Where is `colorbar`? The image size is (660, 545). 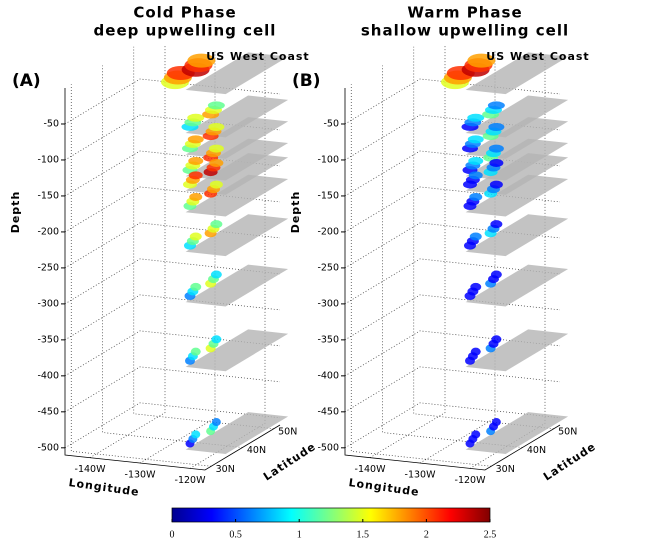 colorbar is located at coordinates (331, 515).